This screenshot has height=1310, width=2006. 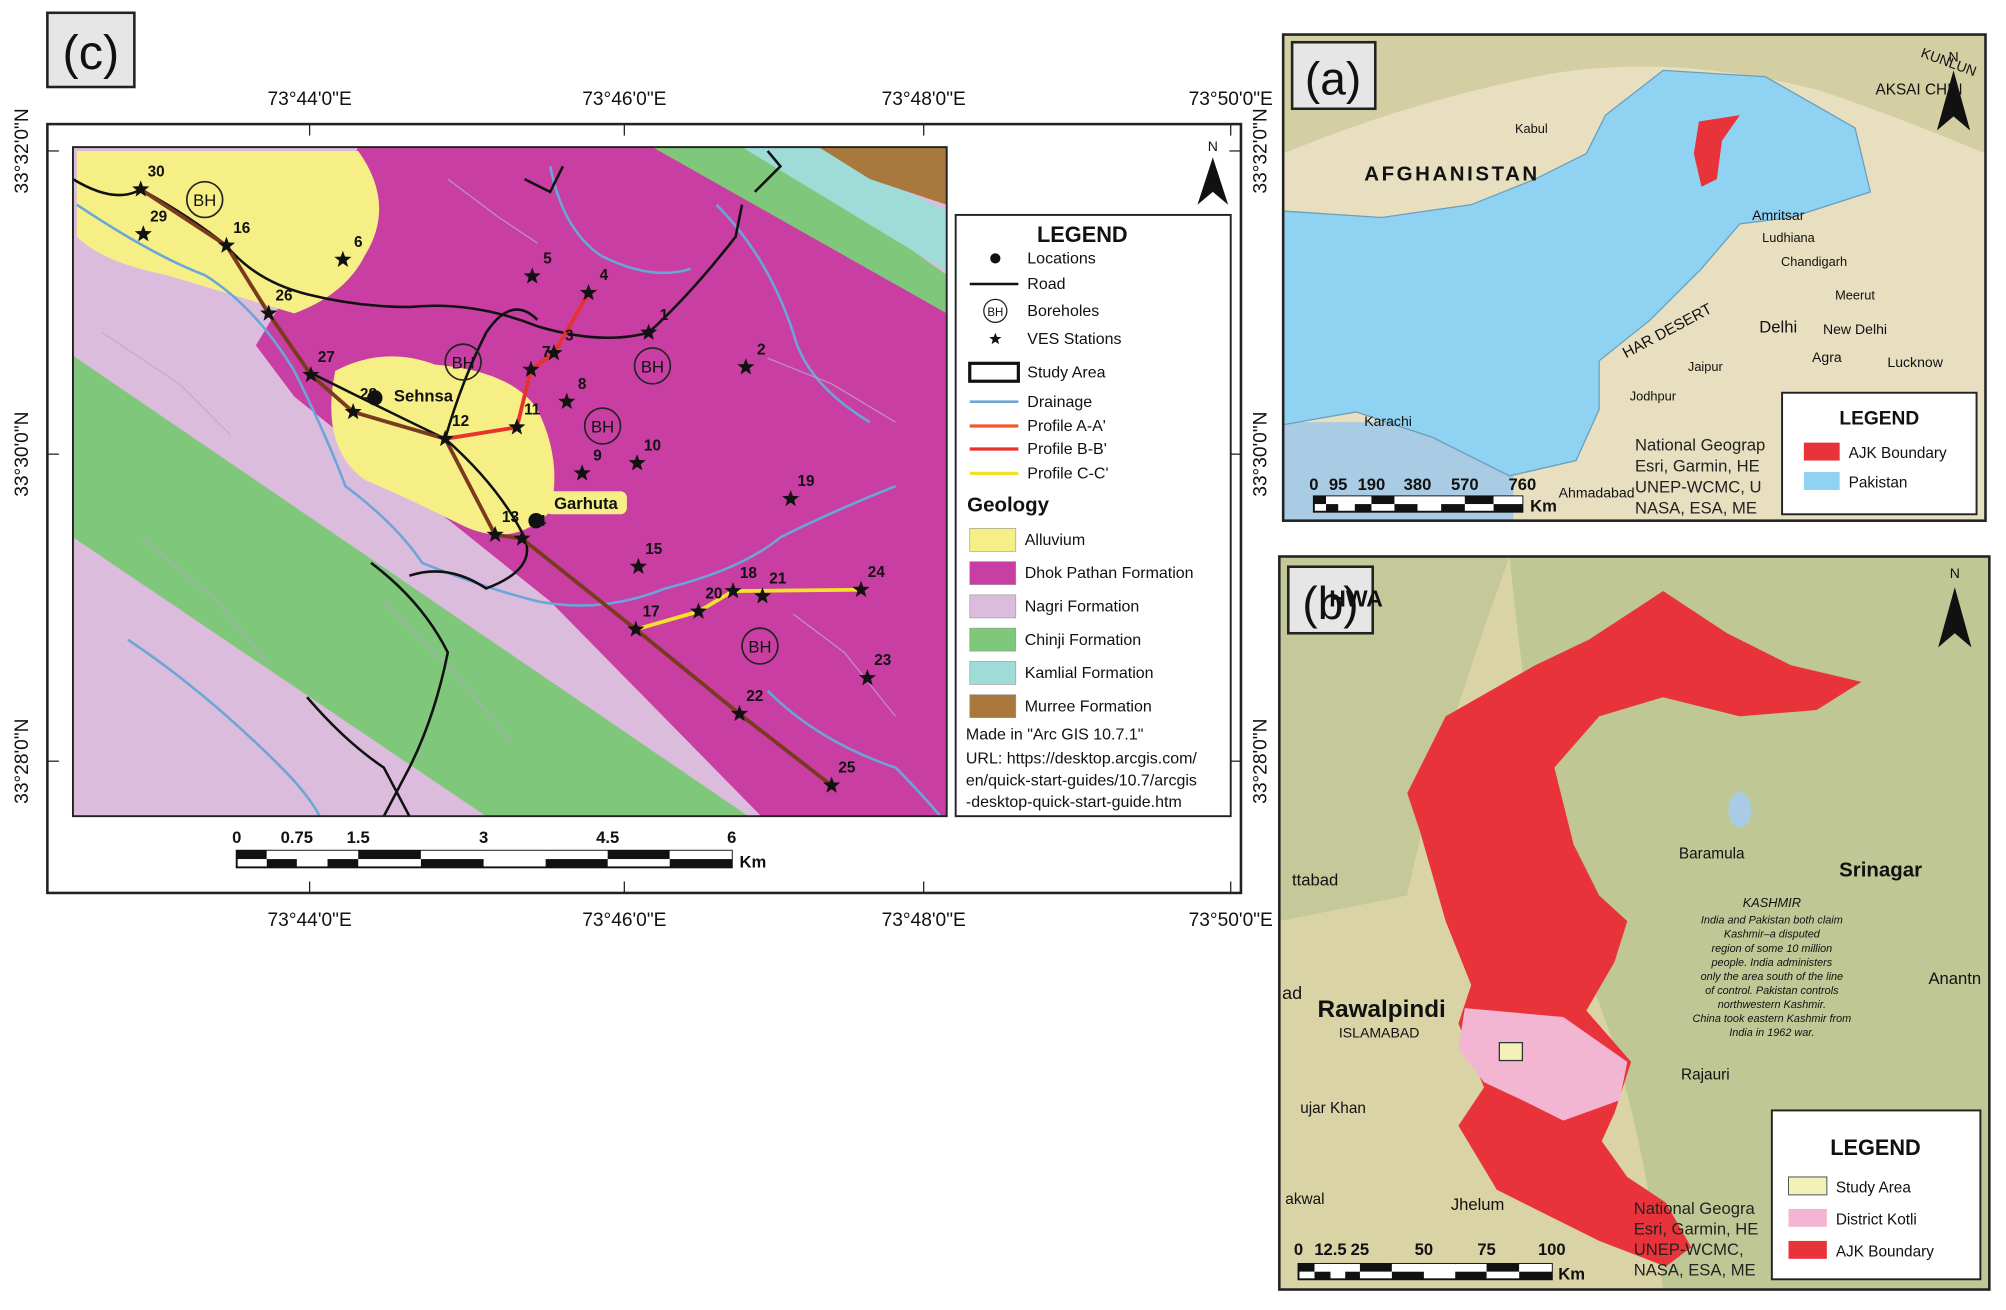 I want to click on attribution: UNEP-WCMC, U, so click(x=1698, y=487).